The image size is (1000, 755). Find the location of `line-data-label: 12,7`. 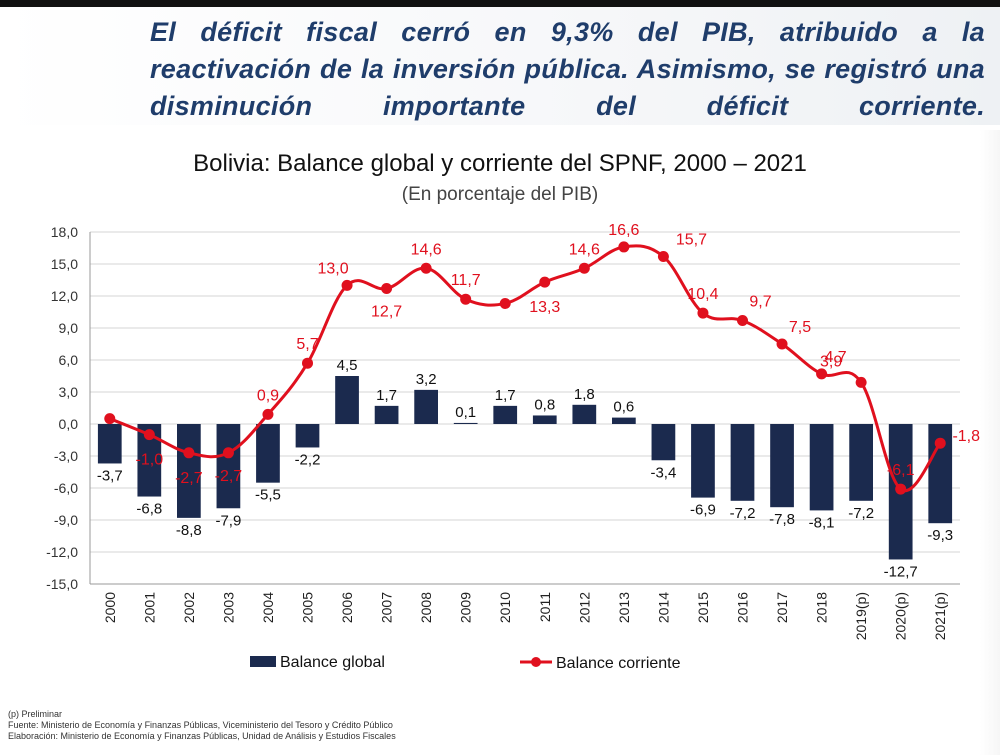

line-data-label: 12,7 is located at coordinates (386, 312).